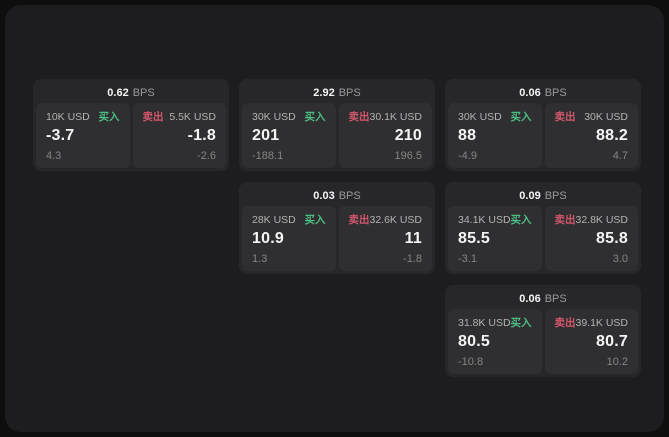  I want to click on sell-price: 88.2, so click(612, 135).